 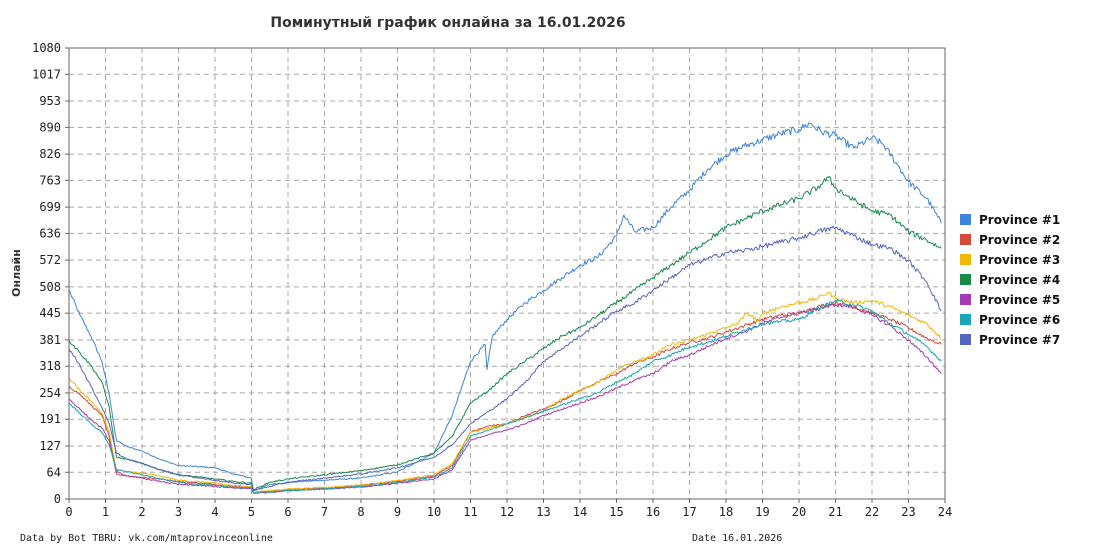 I want to click on y-tick-label: 254, so click(x=50, y=393).